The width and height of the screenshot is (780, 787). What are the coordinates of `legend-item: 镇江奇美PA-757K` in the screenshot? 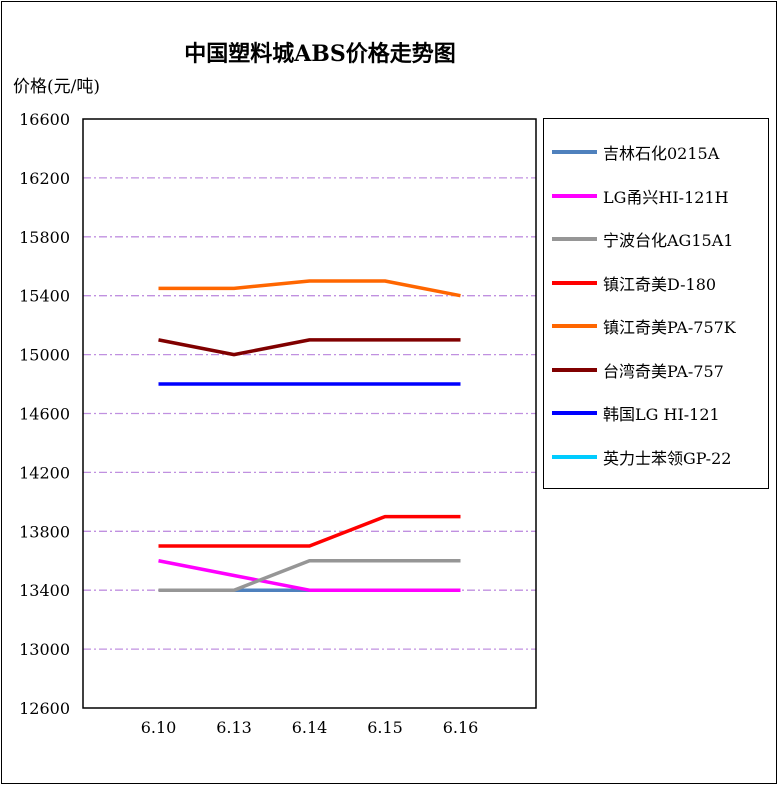 It's located at (644, 326).